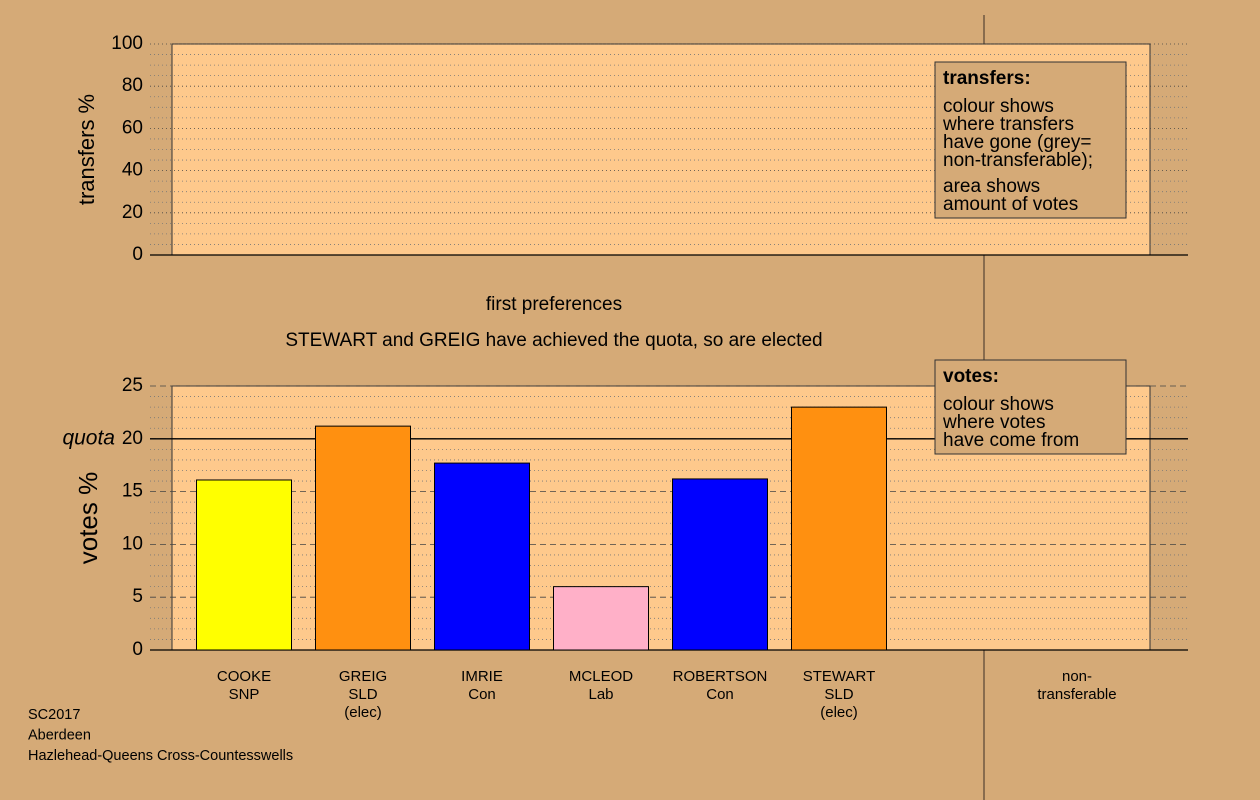 The width and height of the screenshot is (1260, 800). Describe the element at coordinates (554, 304) in the screenshot. I see `stage-title: first preferences` at that location.